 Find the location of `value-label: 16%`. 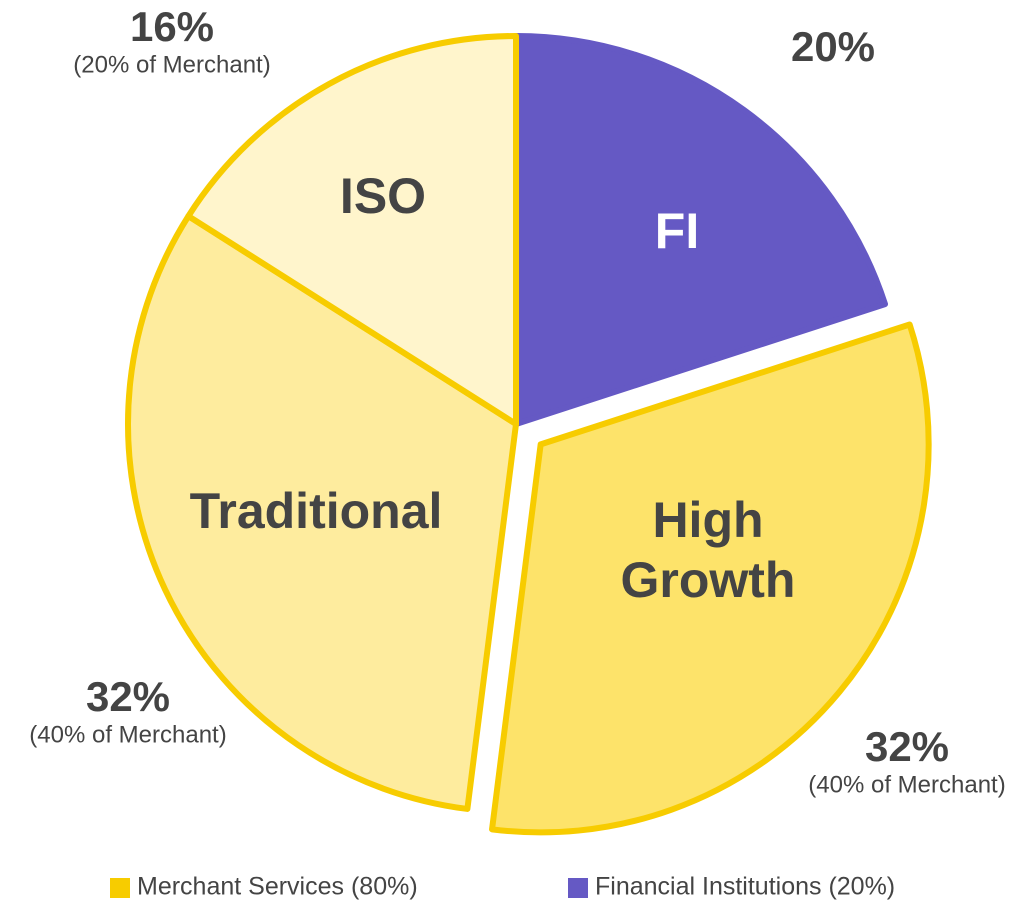

value-label: 16% is located at coordinates (172, 26).